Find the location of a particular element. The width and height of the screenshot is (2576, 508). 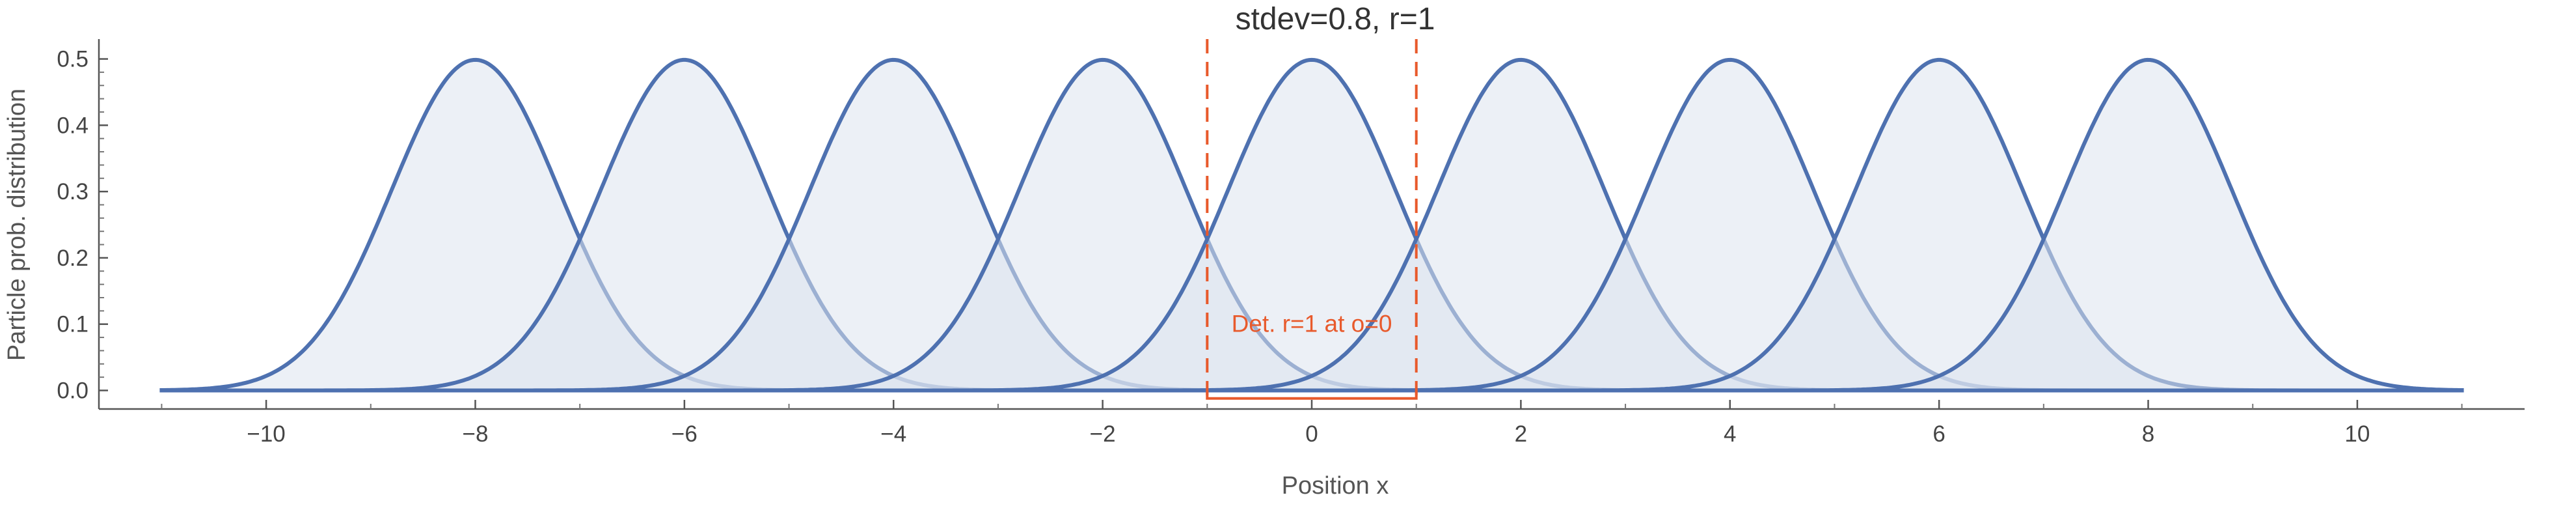

y-axis-title: Particle prob. distribution is located at coordinates (17, 225).